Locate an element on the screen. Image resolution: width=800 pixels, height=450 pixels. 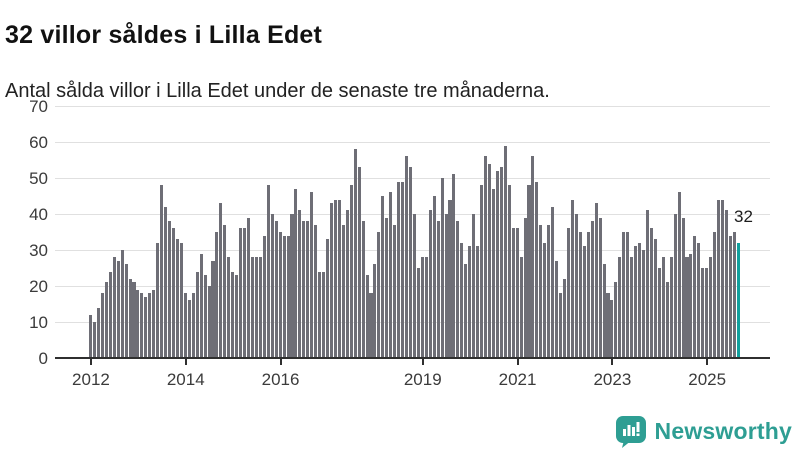
y-axis-label: 70 is located at coordinates (38, 106).